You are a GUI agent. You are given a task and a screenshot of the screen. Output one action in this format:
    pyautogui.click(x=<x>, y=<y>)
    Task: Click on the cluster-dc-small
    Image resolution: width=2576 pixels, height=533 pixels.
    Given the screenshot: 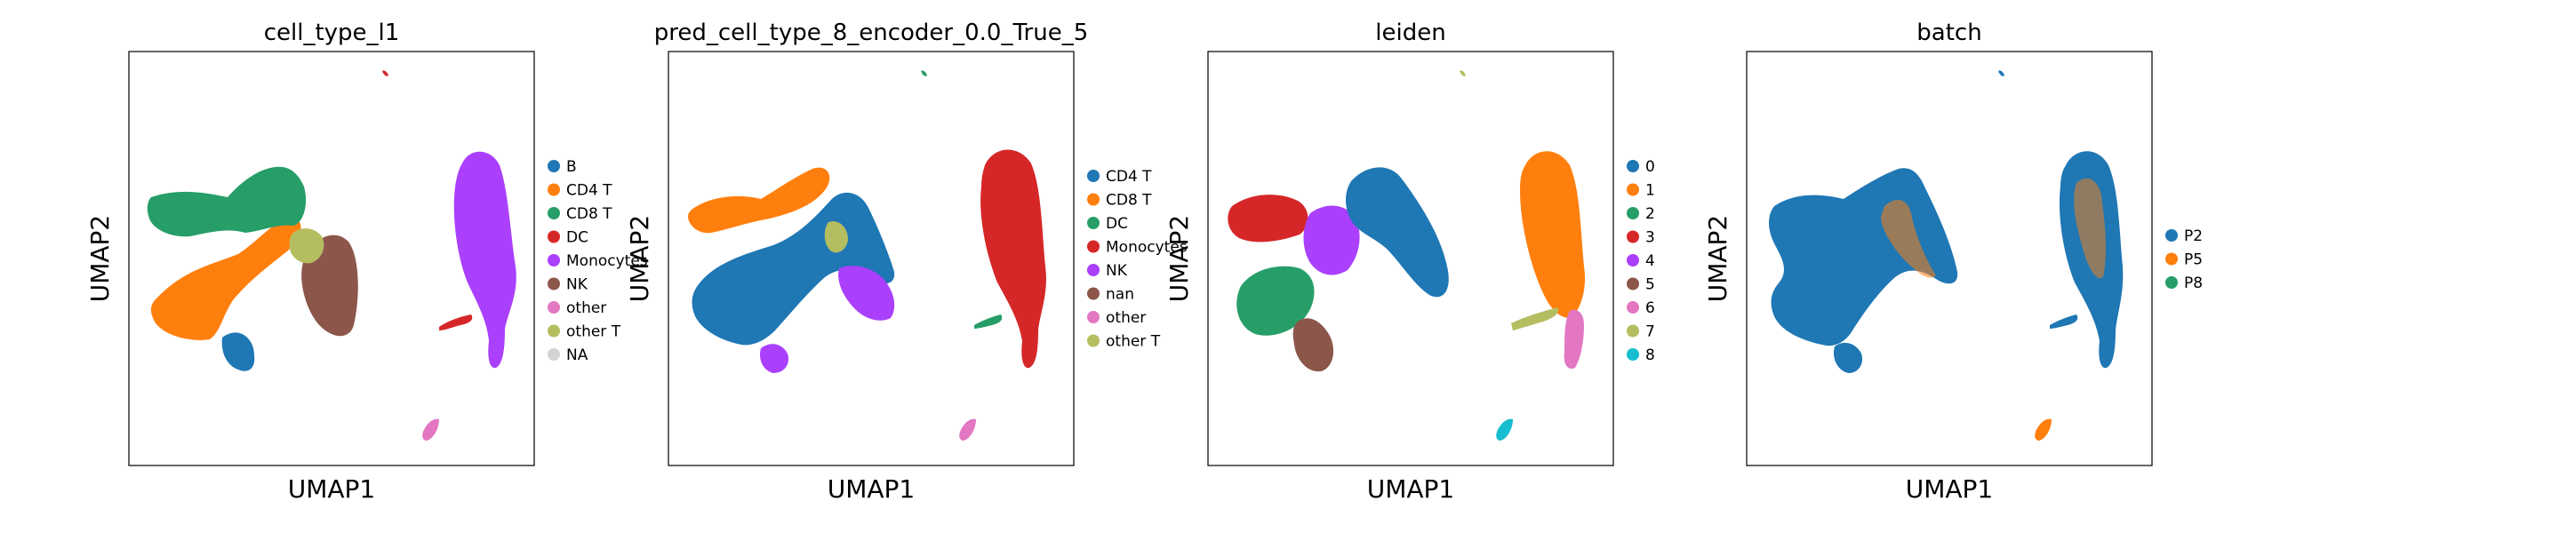 What is the action you would take?
    pyautogui.click(x=385, y=73)
    